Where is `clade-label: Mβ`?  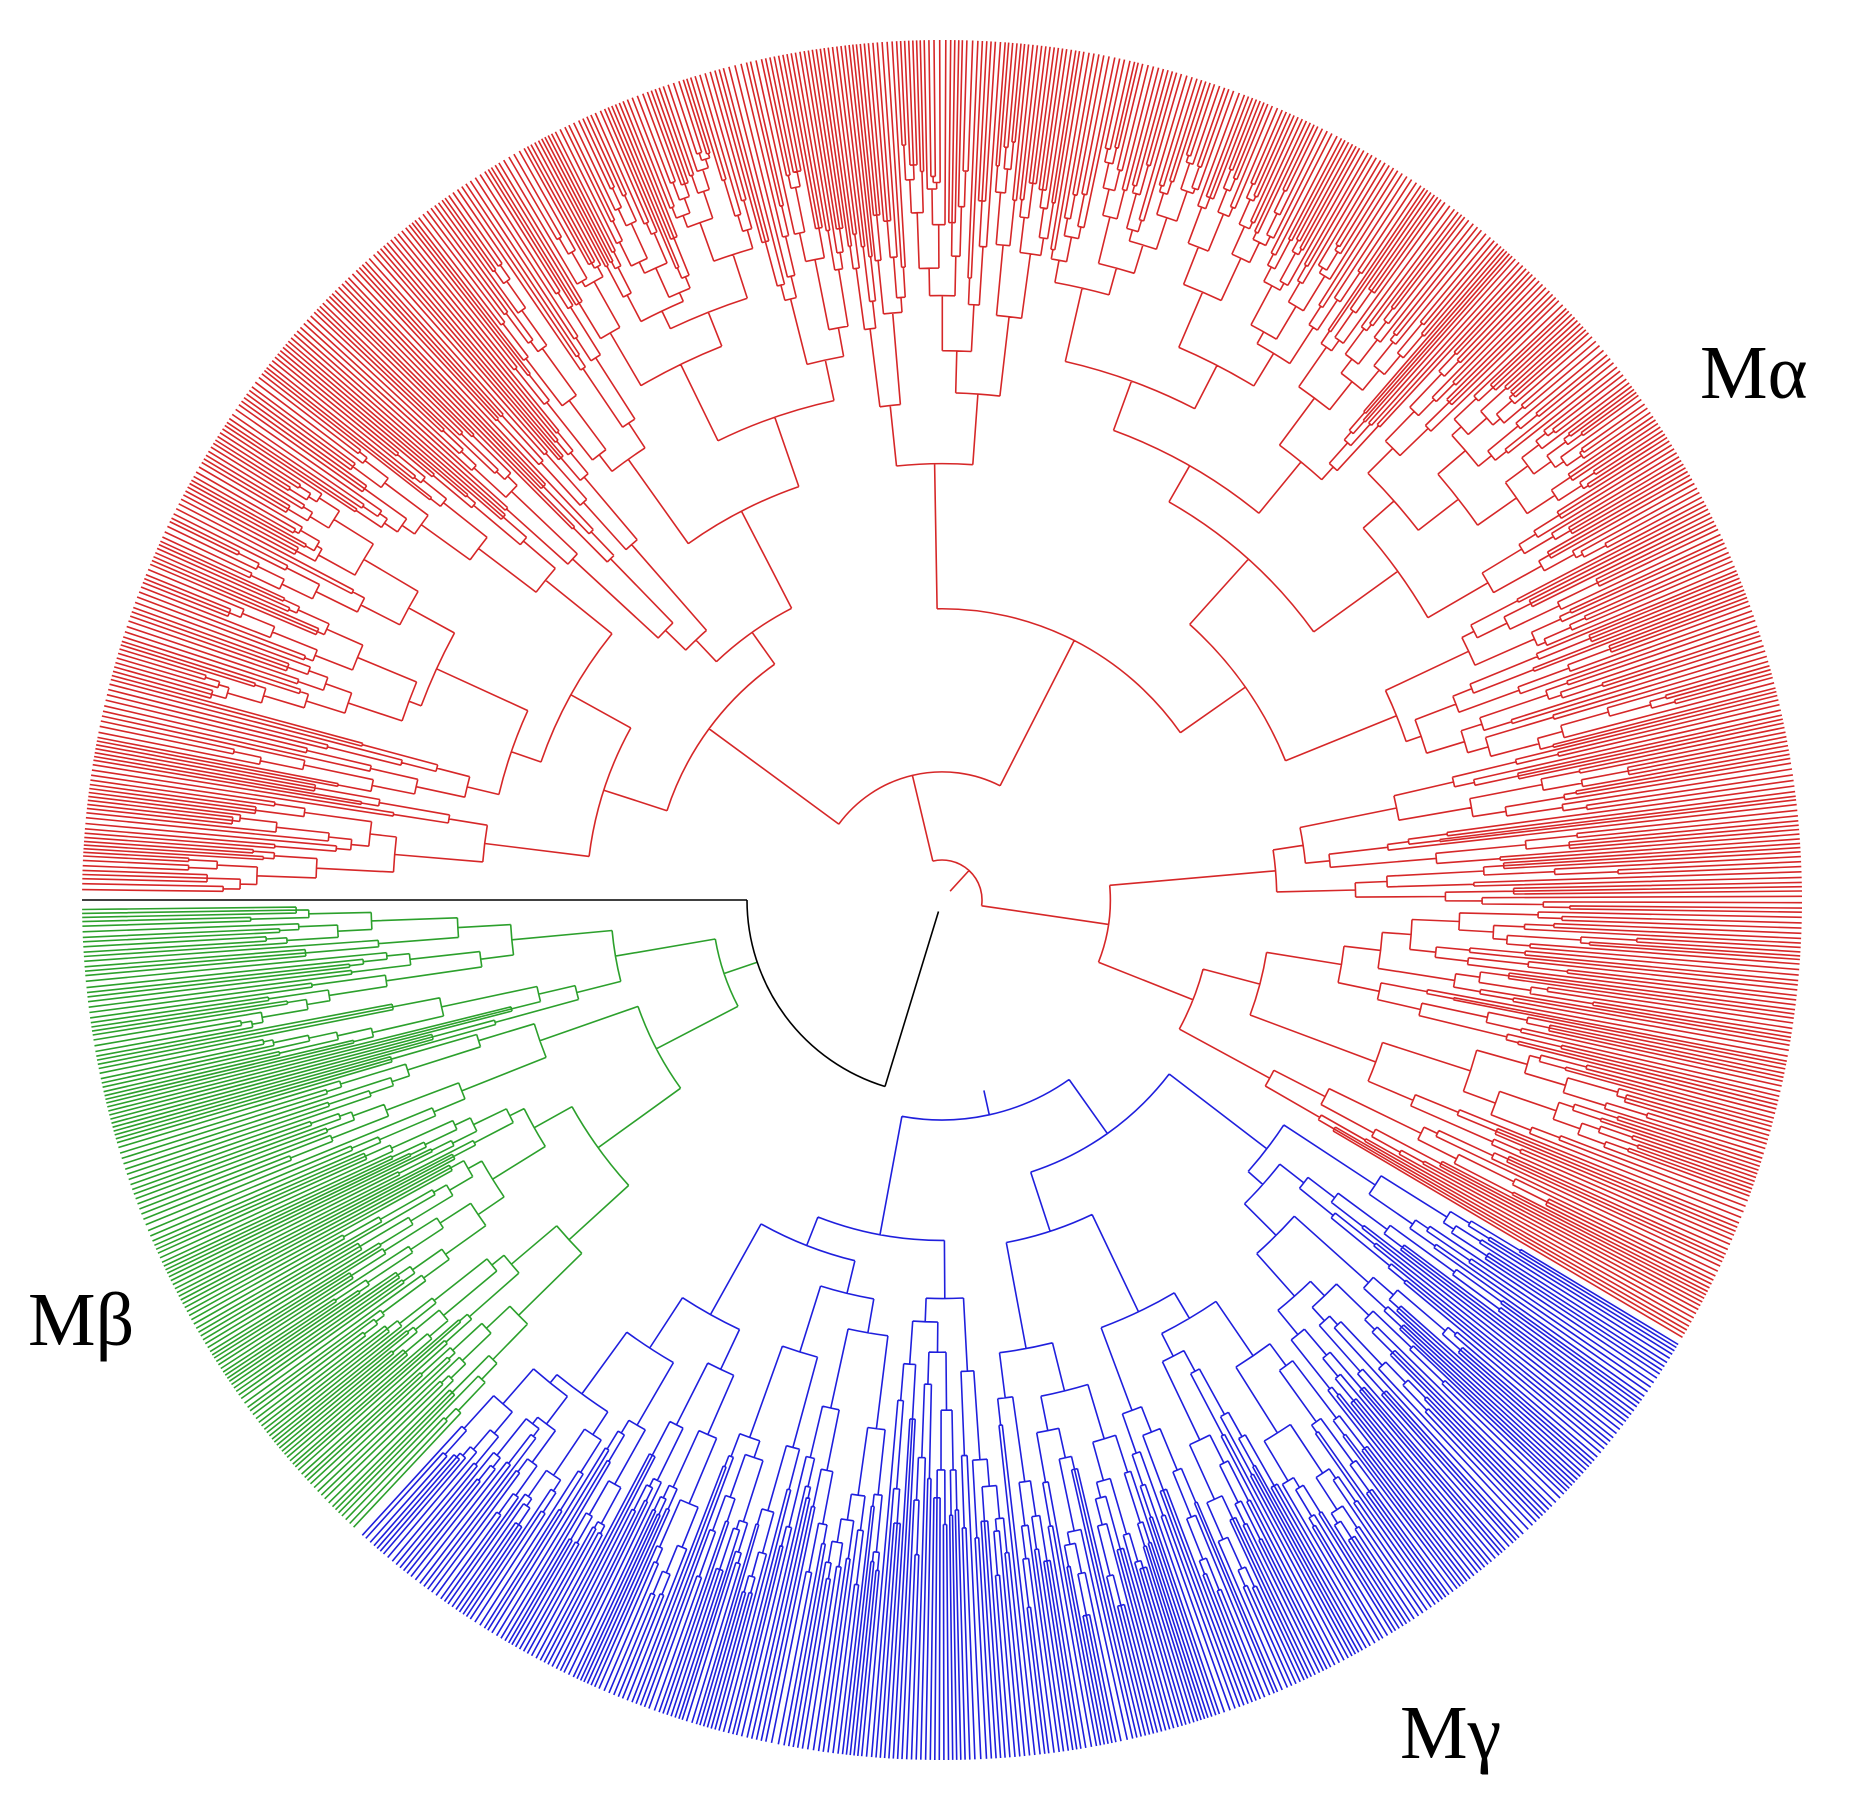
clade-label: Mβ is located at coordinates (81, 1320).